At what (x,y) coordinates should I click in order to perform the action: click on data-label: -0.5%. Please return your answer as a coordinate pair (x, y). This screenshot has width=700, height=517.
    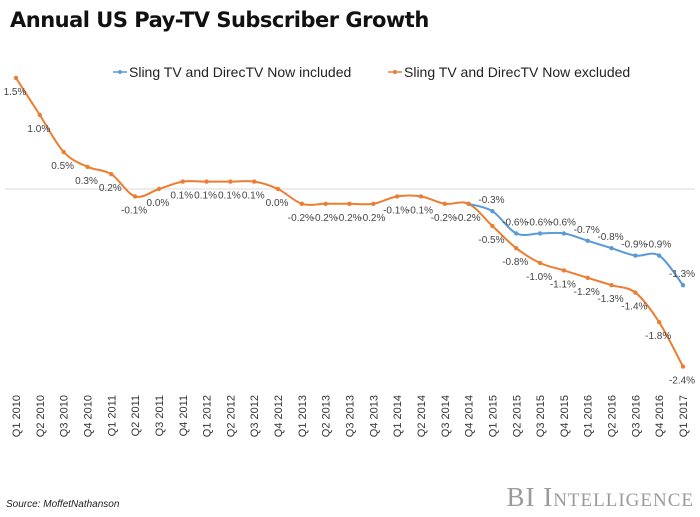
    Looking at the image, I should click on (491, 240).